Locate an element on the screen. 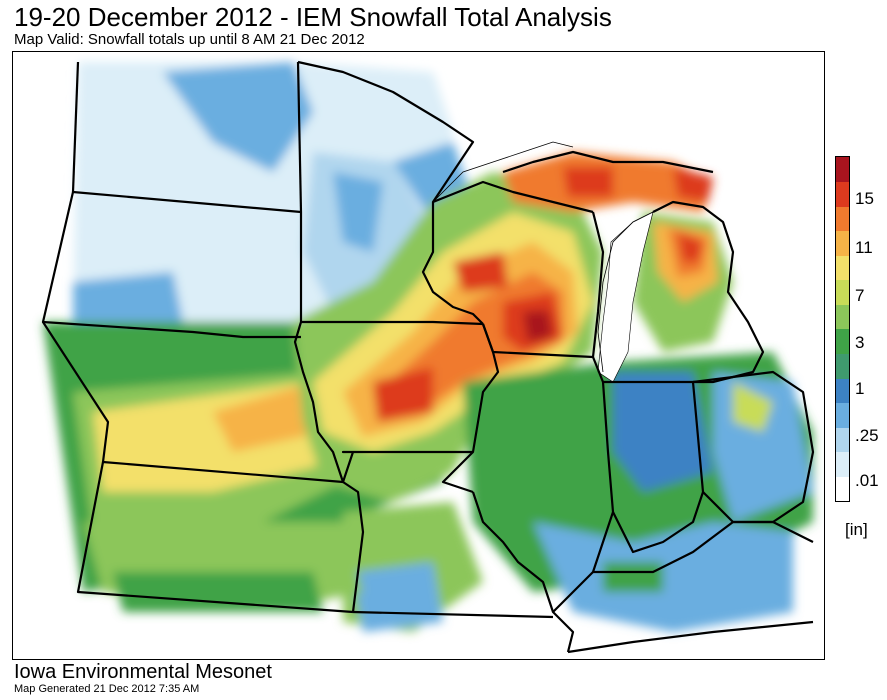 Image resolution: width=887 pixels, height=700 pixels. legend-tick-label: .25 is located at coordinates (867, 435).